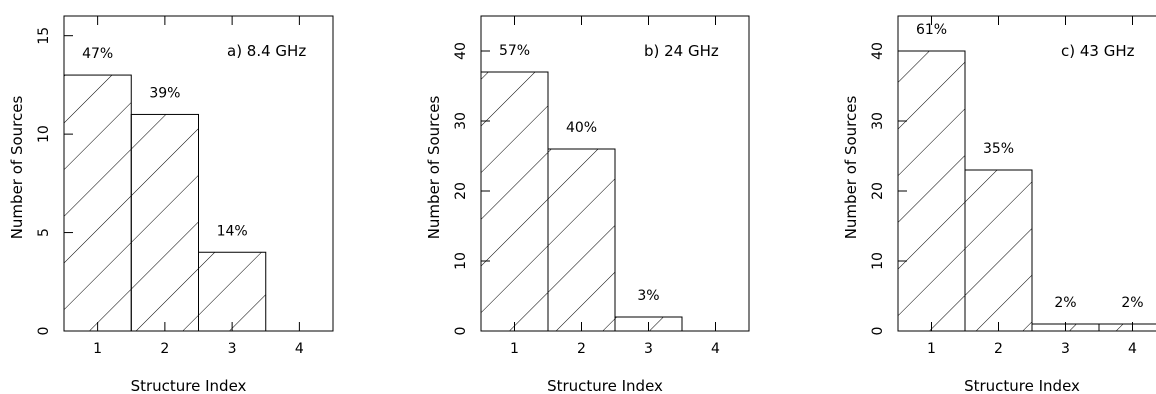 The width and height of the screenshot is (1156, 394). What do you see at coordinates (931, 30) in the screenshot?
I see `bar-label-1: 61%` at bounding box center [931, 30].